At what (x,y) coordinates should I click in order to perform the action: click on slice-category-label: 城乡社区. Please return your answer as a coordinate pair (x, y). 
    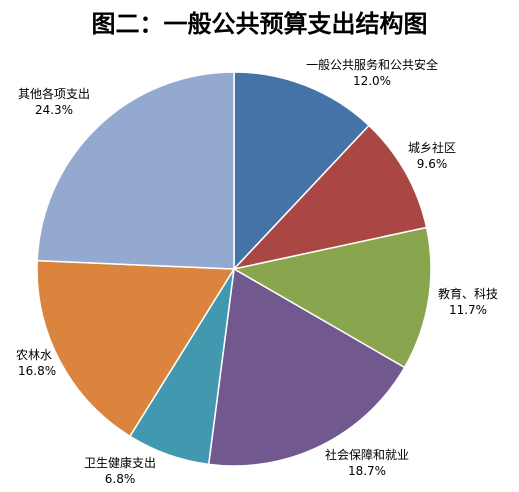
    Looking at the image, I should click on (432, 147).